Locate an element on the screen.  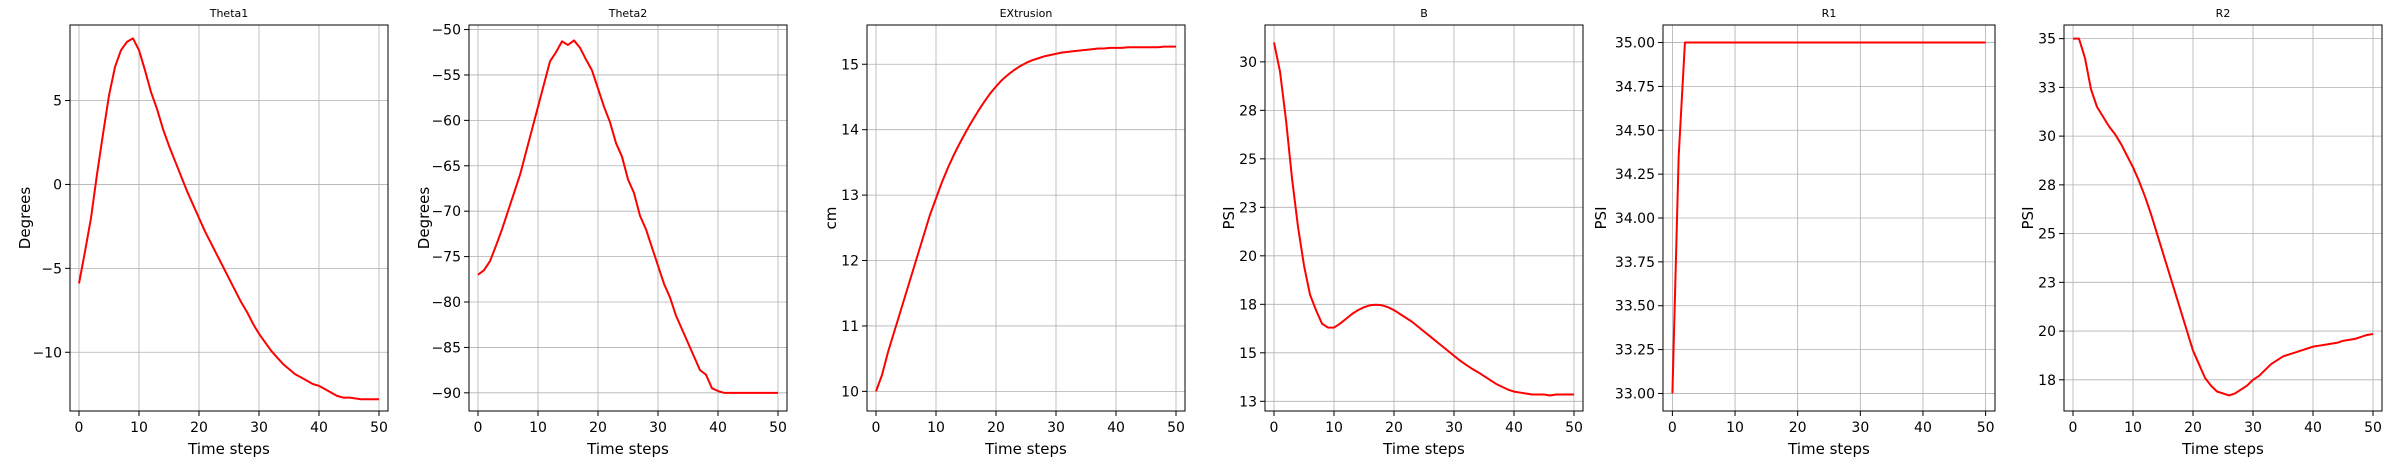
y-tick-label: 34.75 is located at coordinates (1635, 87).